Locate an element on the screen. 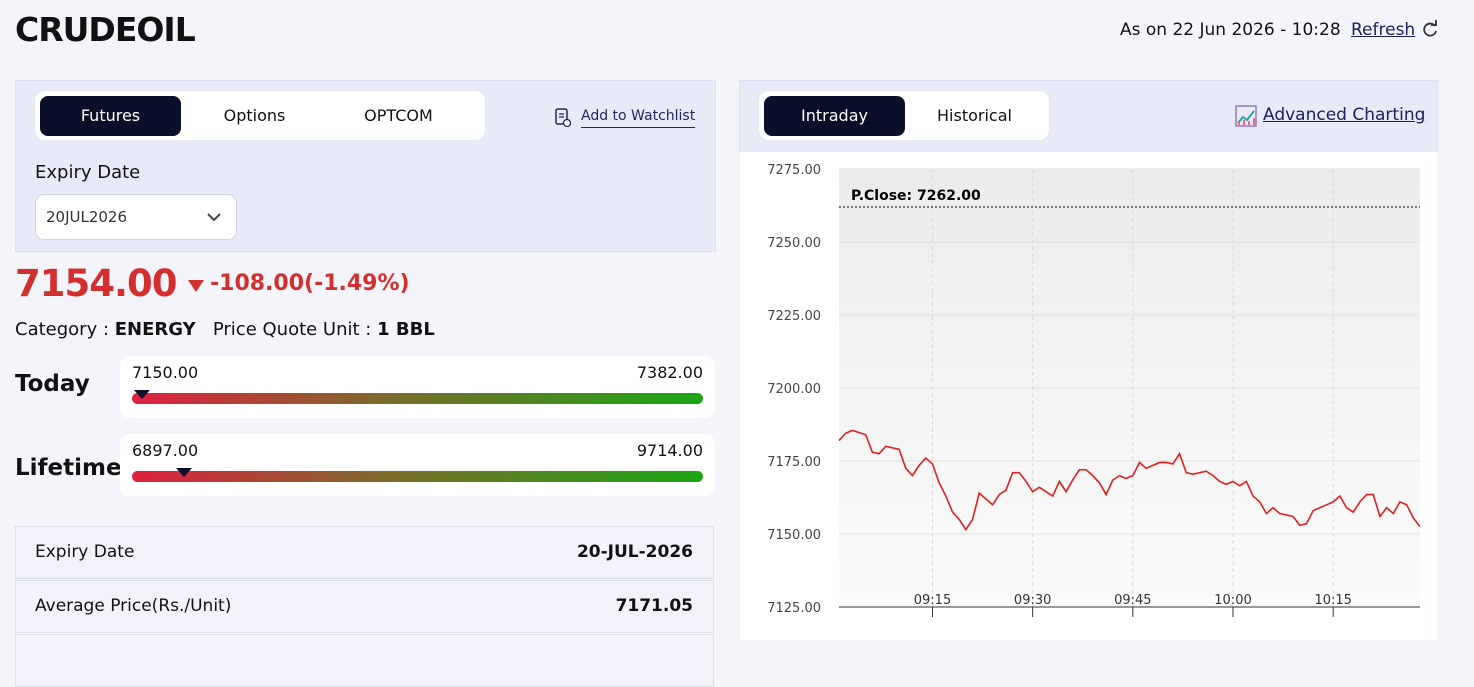  price: 7154.00 is located at coordinates (96, 283).